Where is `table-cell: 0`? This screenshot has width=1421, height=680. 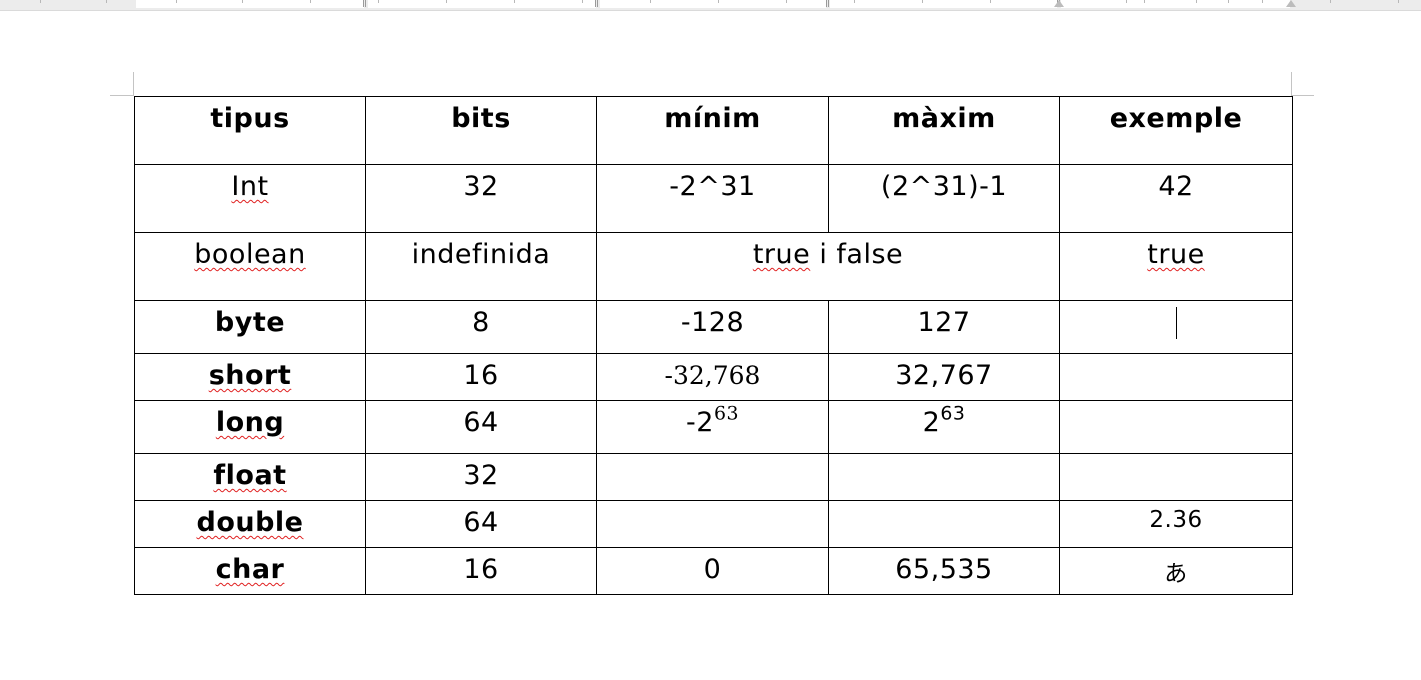
table-cell: 0 is located at coordinates (712, 571).